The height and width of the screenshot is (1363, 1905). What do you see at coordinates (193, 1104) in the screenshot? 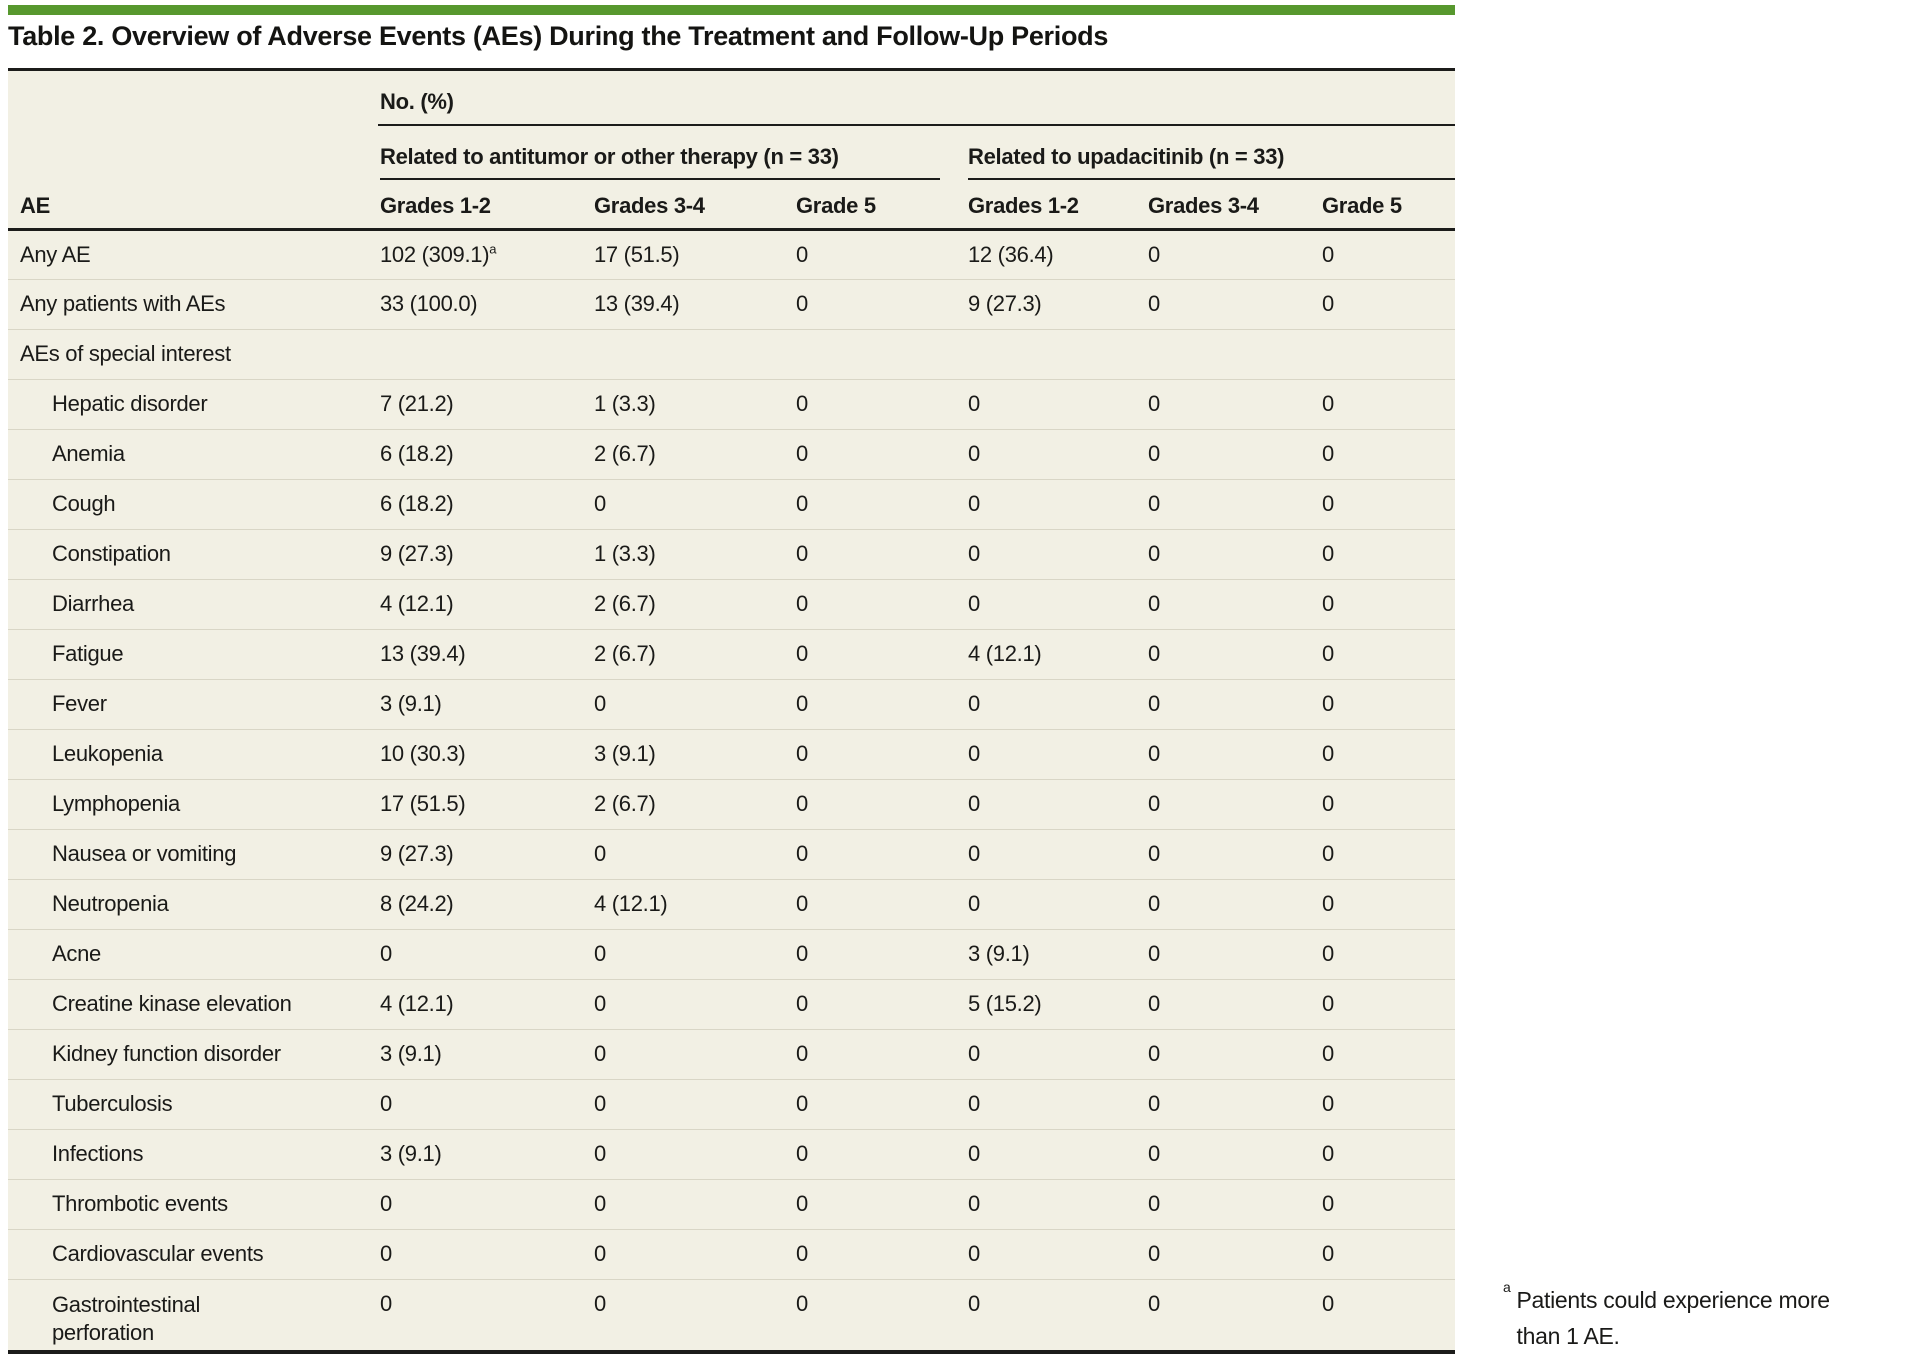
I see `row-label: Tuberculosis` at bounding box center [193, 1104].